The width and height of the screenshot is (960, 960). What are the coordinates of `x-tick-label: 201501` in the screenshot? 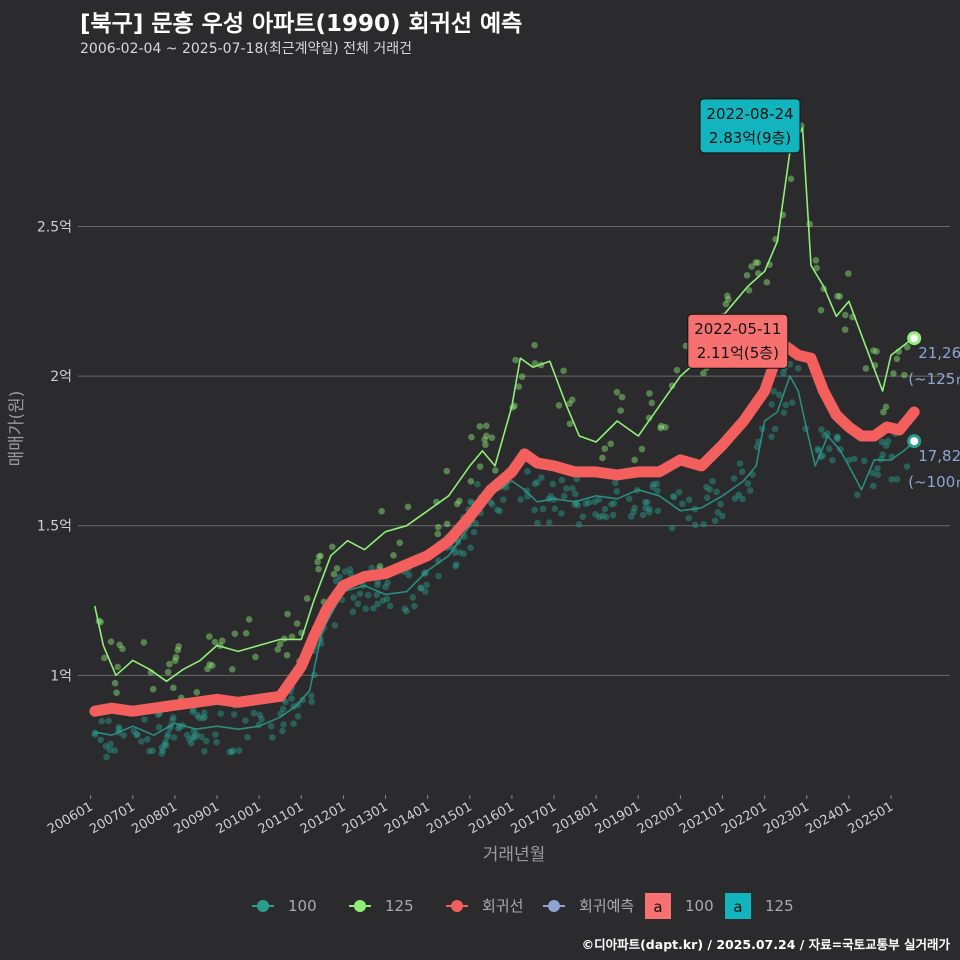 It's located at (449, 818).